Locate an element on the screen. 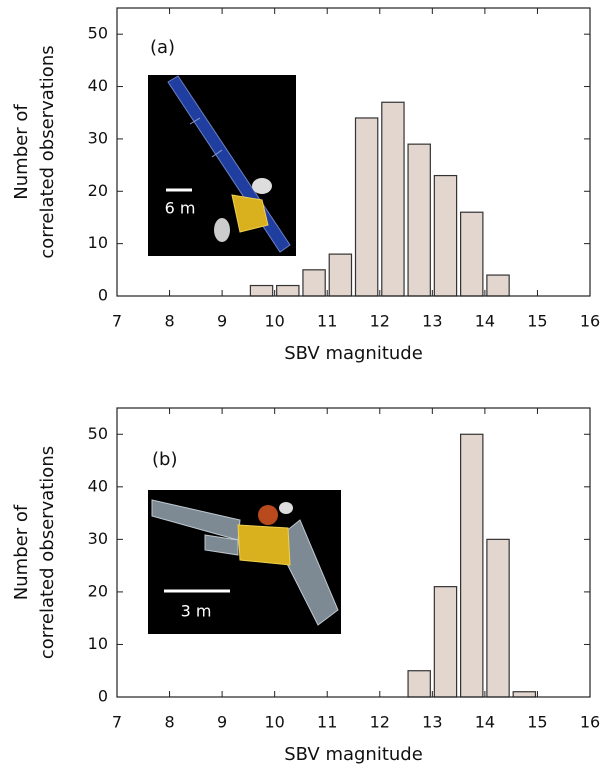 Image resolution: width=603 pixels, height=769 pixels. panel-label: (a) is located at coordinates (162, 47).